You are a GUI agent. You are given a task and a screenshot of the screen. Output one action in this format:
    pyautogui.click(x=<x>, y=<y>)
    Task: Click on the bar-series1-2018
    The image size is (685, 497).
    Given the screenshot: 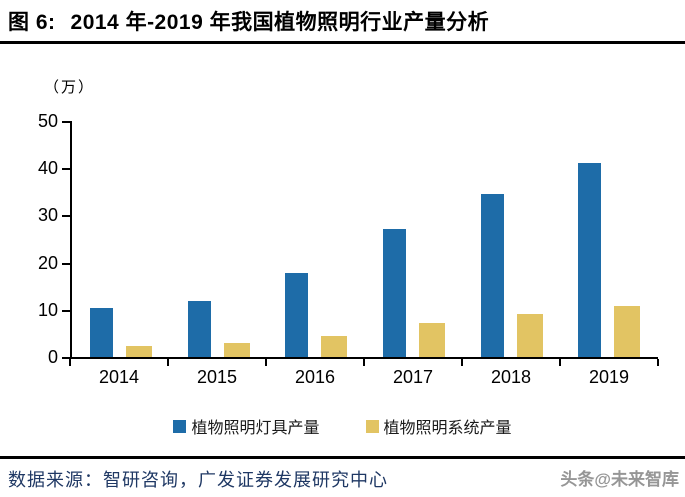 What is the action you would take?
    pyautogui.click(x=492, y=275)
    